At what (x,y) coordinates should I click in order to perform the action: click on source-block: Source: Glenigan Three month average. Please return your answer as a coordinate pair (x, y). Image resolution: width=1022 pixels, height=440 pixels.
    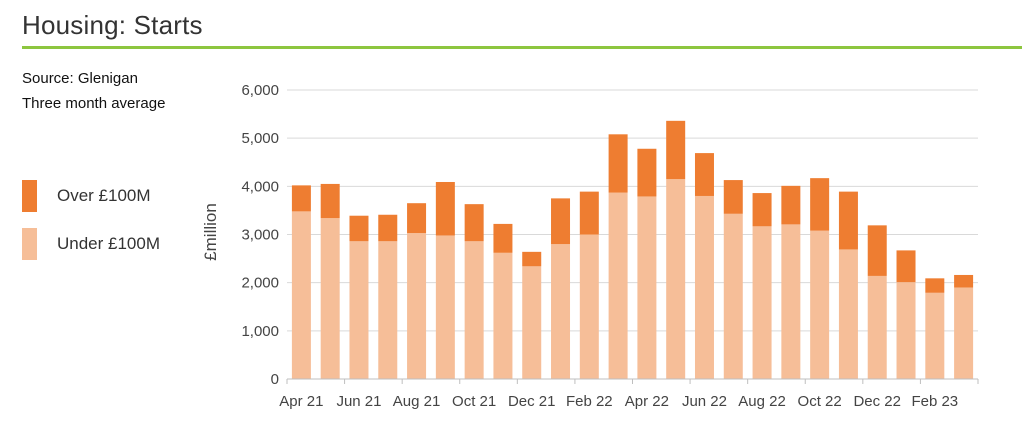
    Looking at the image, I should click on (93, 91).